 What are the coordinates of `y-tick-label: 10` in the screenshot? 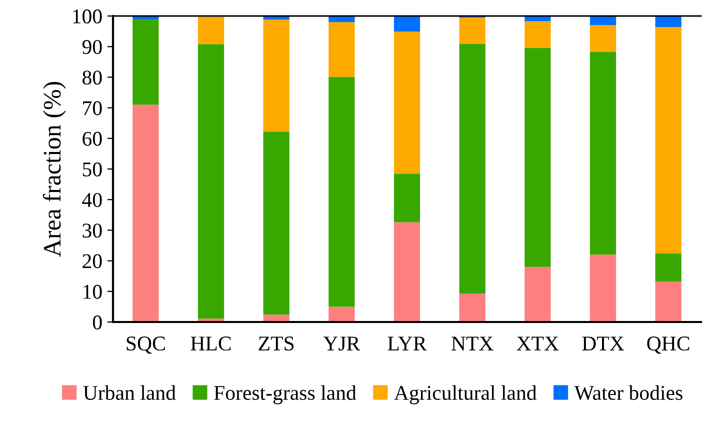 It's located at (93, 291).